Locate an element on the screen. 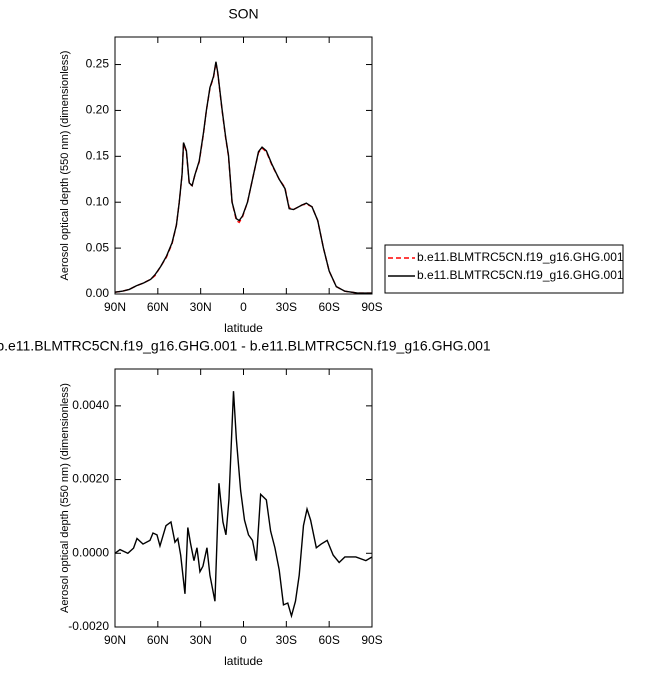 This screenshot has width=669, height=678. y-tick-label: 0.0020 is located at coordinates (90, 479).